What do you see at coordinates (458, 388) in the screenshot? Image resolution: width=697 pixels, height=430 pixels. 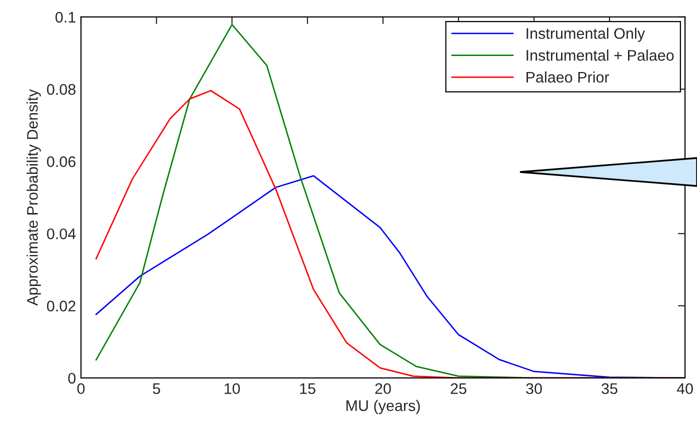 I see `x-tick-label: 25` at bounding box center [458, 388].